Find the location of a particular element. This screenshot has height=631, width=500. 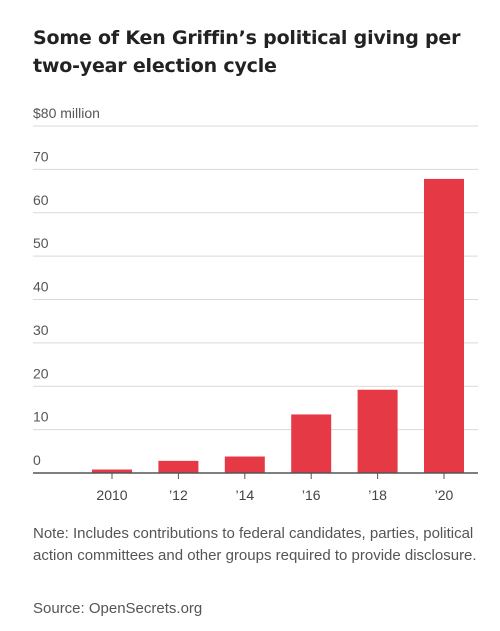

y-tick-label: $80 million is located at coordinates (66, 113).